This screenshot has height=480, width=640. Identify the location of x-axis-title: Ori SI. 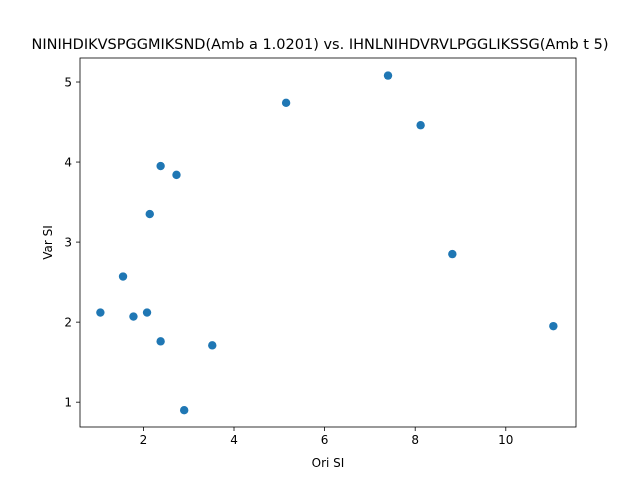
(328, 463).